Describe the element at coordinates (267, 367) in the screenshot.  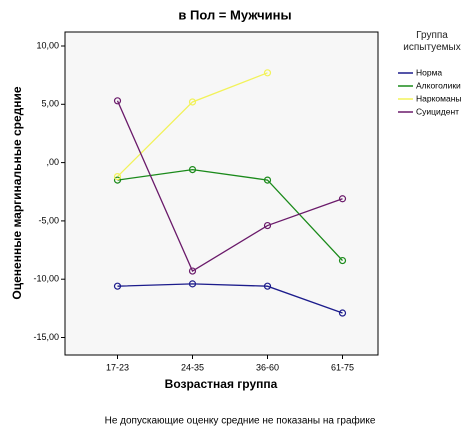
I see `x-tick-label: 36-60` at that location.